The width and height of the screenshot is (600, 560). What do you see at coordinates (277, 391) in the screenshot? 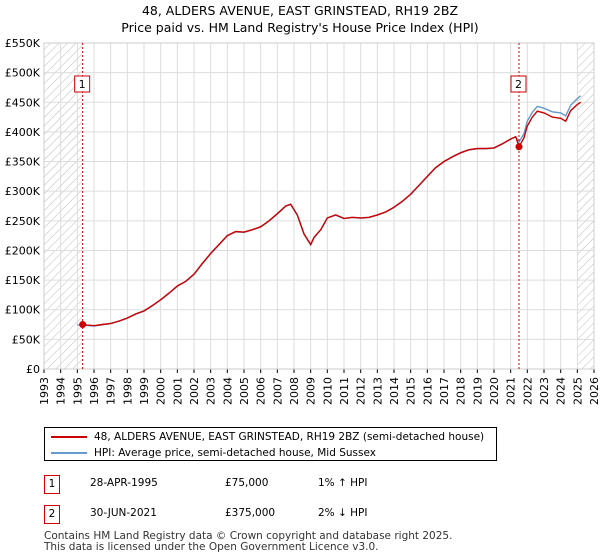
I see `x-tick-label: 2007` at bounding box center [277, 391].